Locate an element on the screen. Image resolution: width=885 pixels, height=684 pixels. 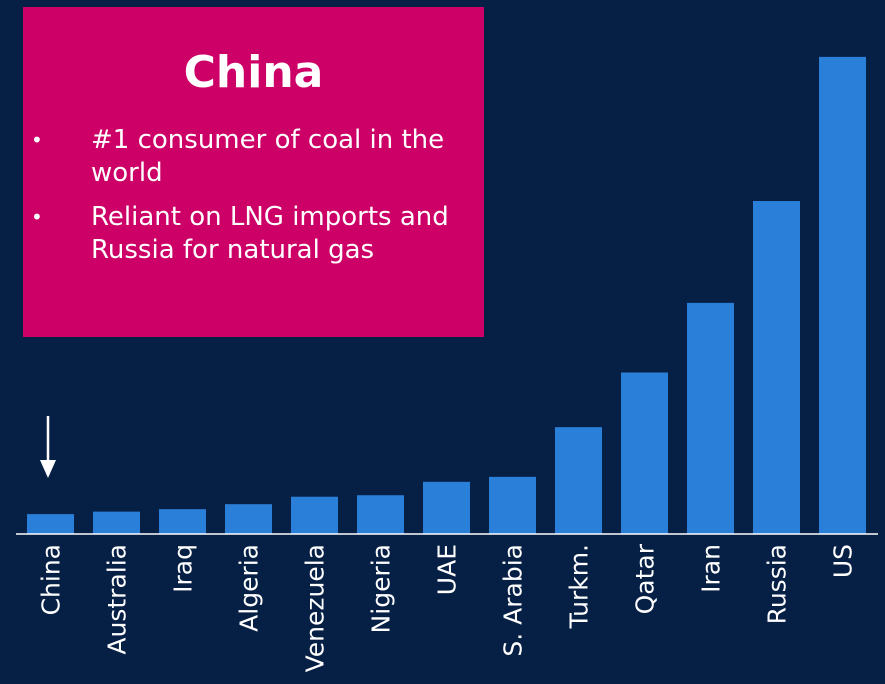
x-tick-label: Iraq is located at coordinates (183, 568).